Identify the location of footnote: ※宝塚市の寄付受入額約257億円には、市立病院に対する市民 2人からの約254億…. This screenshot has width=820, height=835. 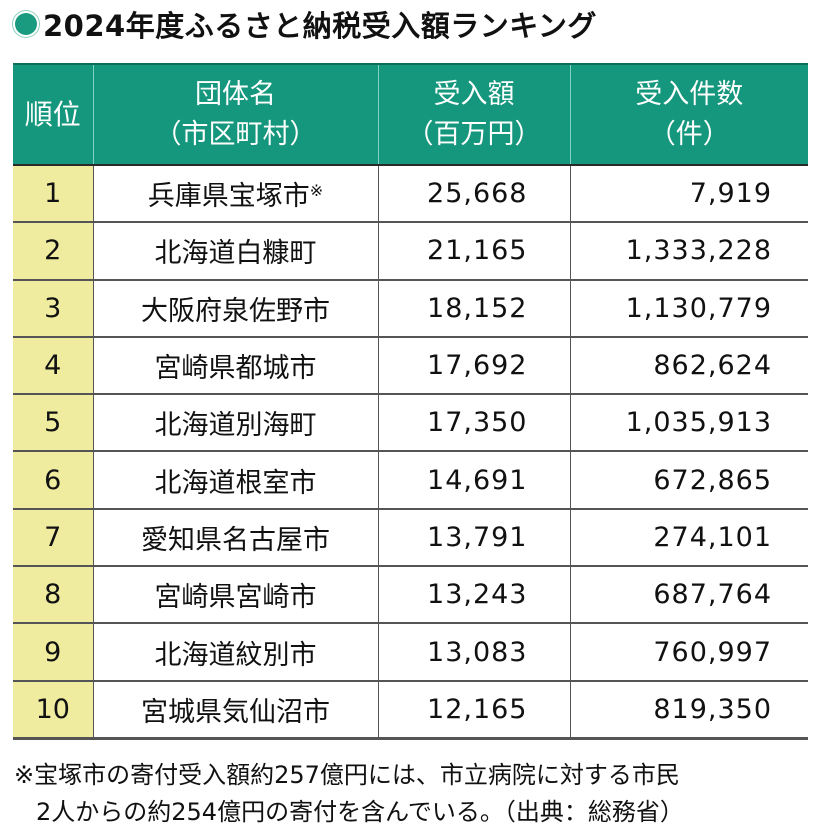
(349, 794).